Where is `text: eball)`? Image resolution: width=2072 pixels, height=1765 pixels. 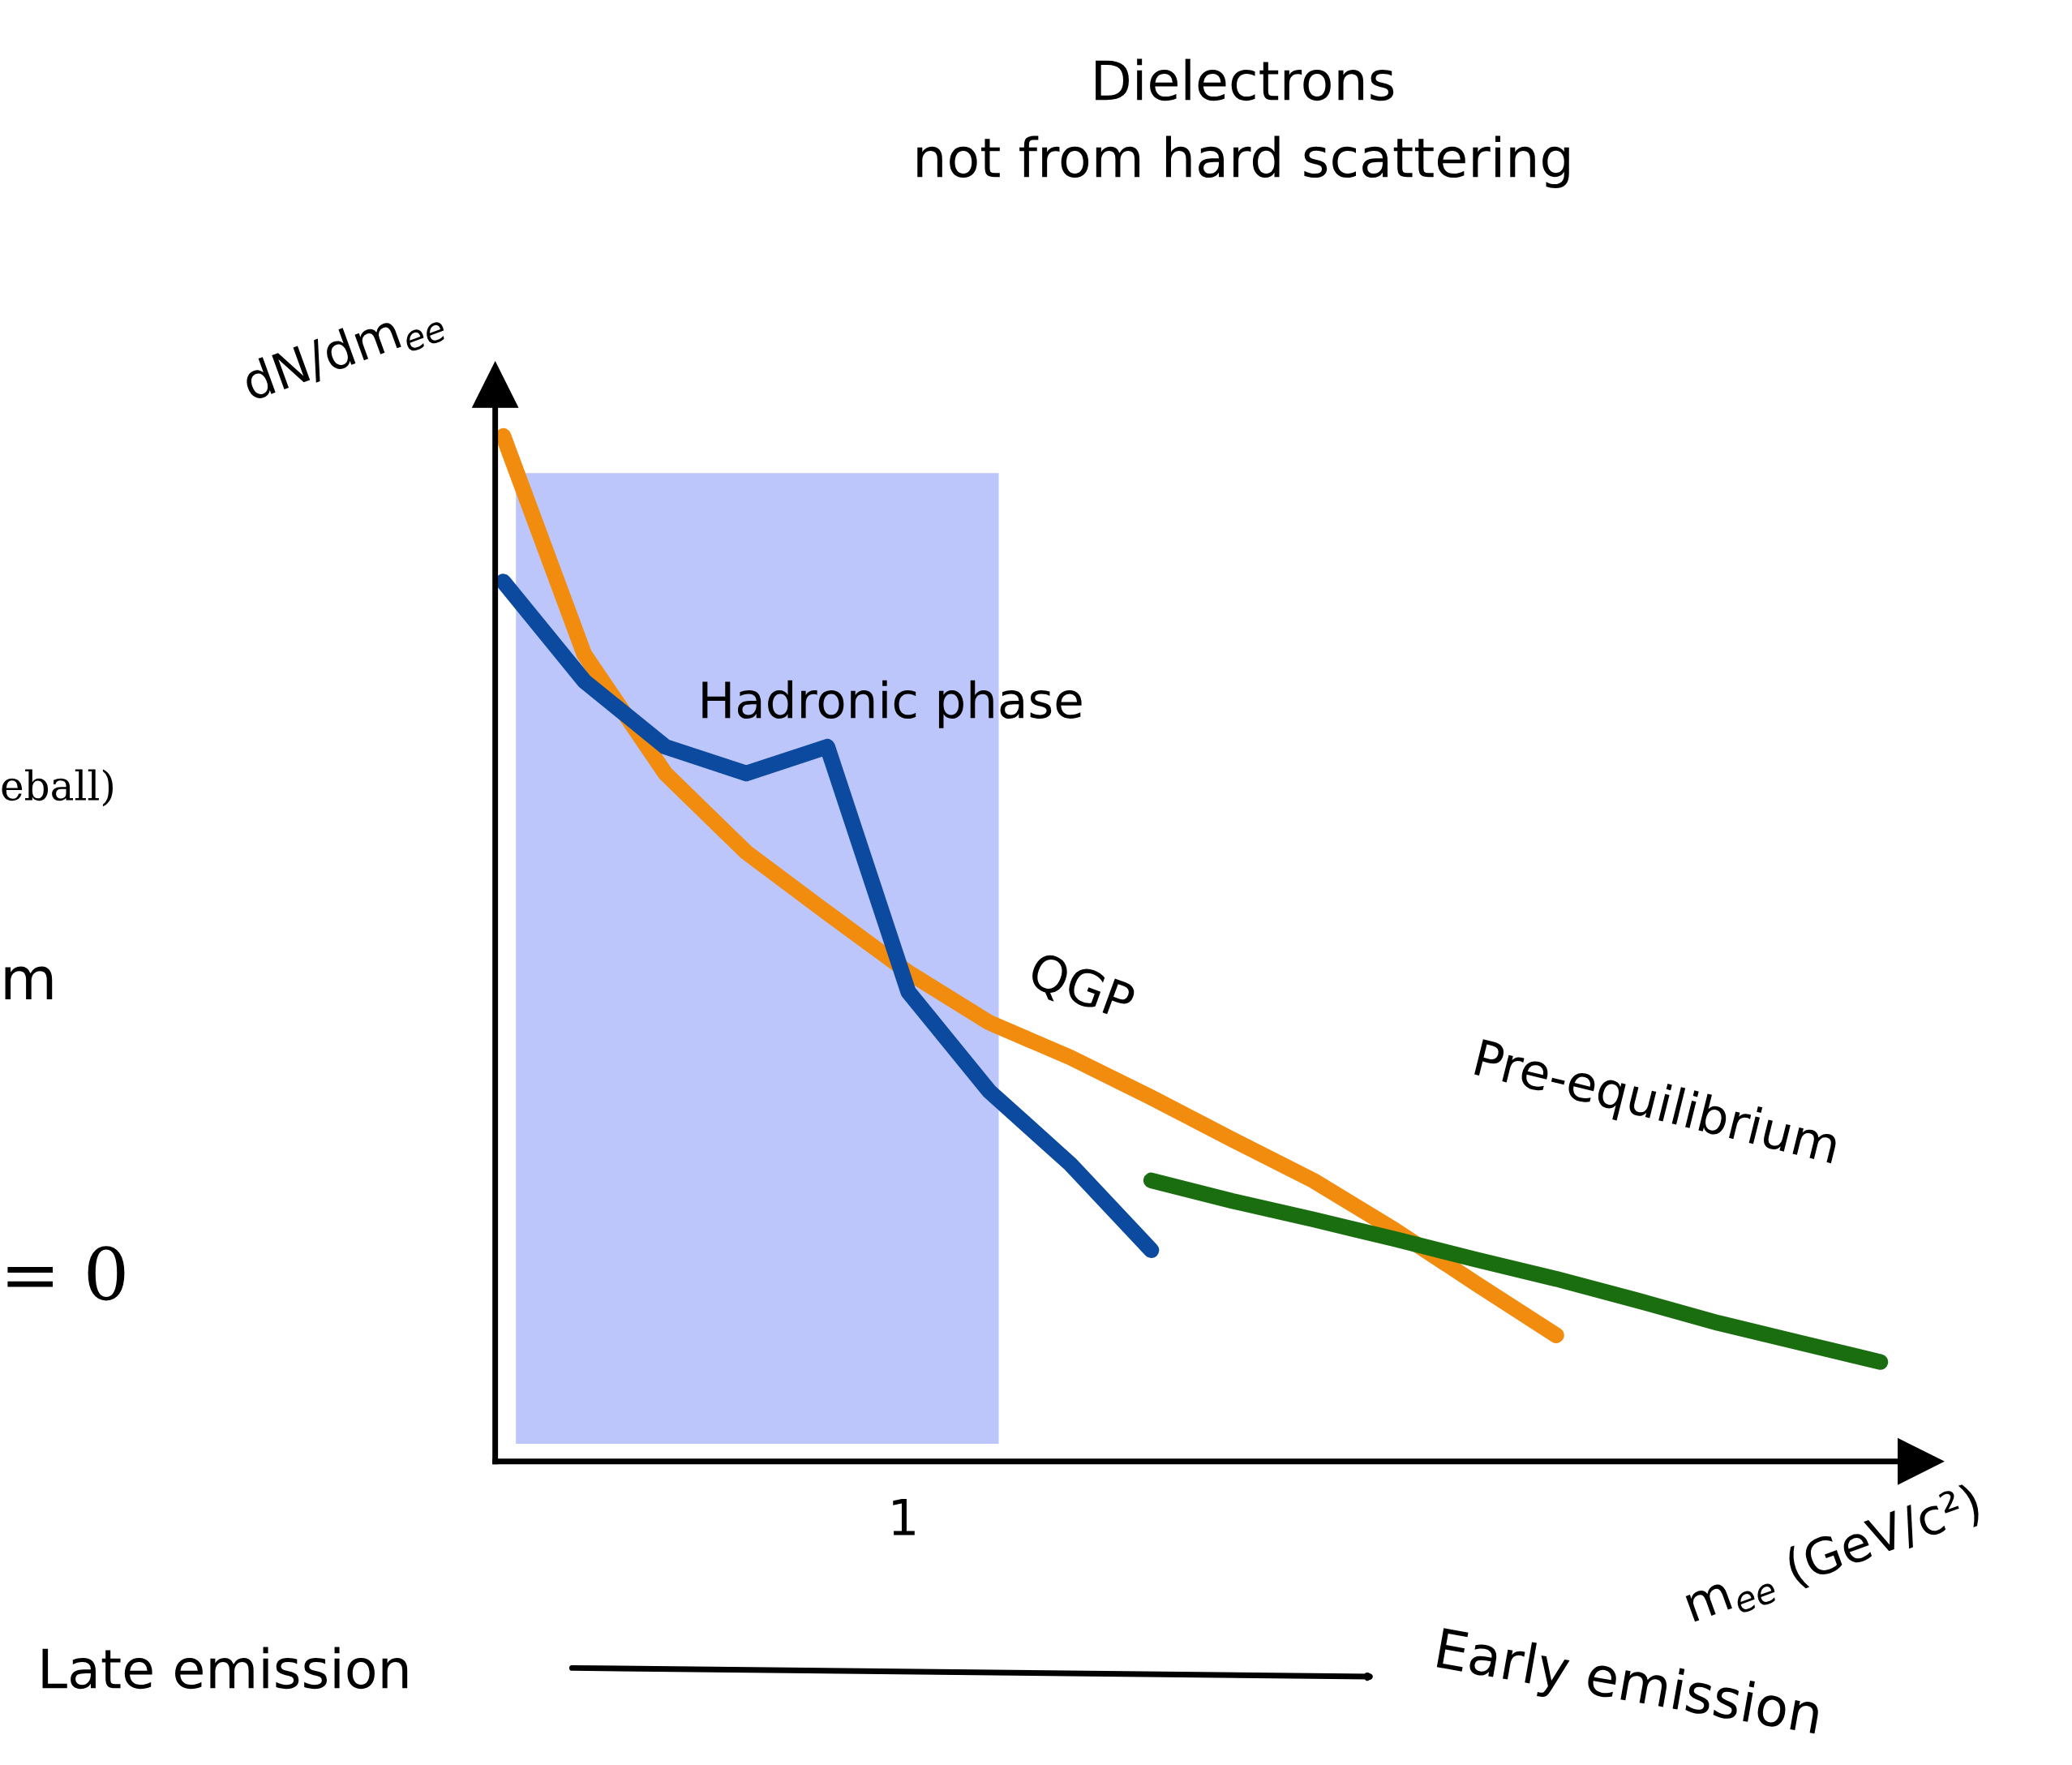 text: eball) is located at coordinates (57, 788).